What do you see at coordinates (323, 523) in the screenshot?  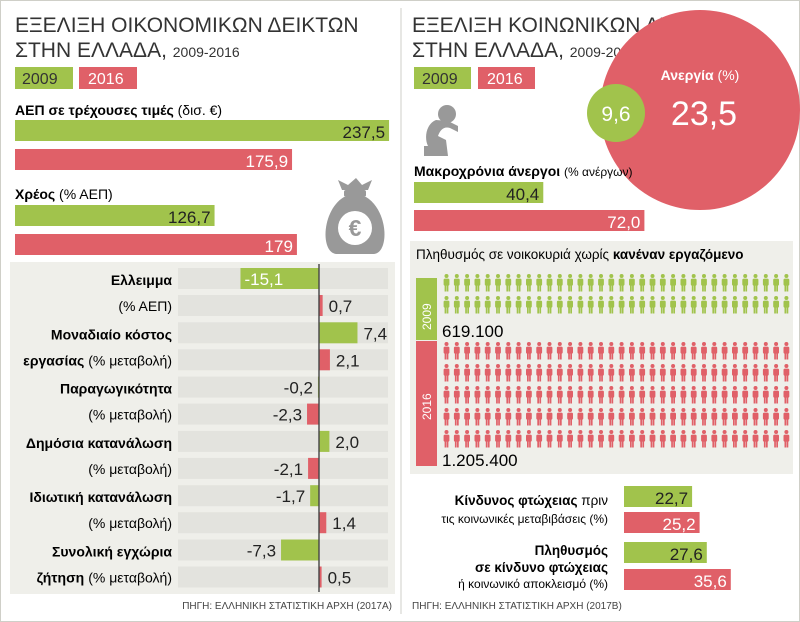 I see `indicator-5-bar-2016` at bounding box center [323, 523].